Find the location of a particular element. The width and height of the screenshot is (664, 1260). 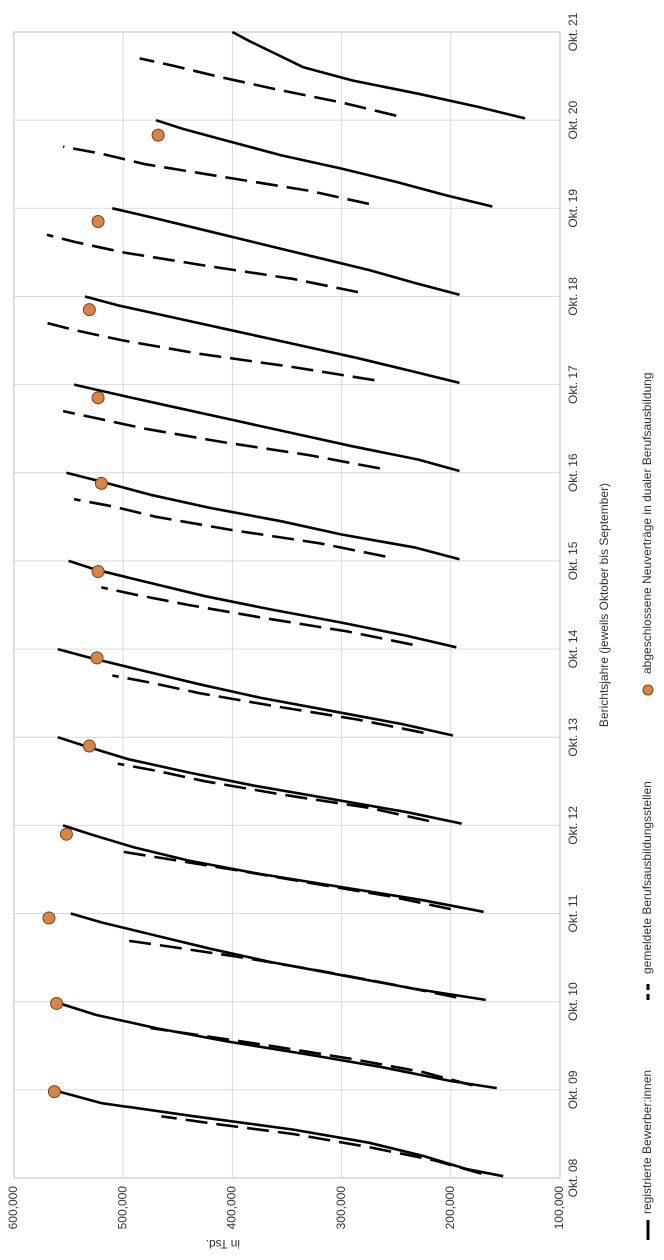

value-tick-label: 200,000 is located at coordinates (450, 1208).